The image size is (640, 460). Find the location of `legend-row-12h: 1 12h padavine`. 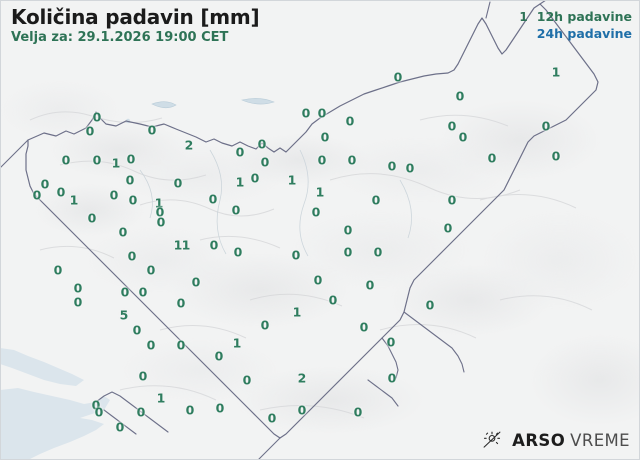

legend-row-12h: 1 12h padavine is located at coordinates (575, 16).